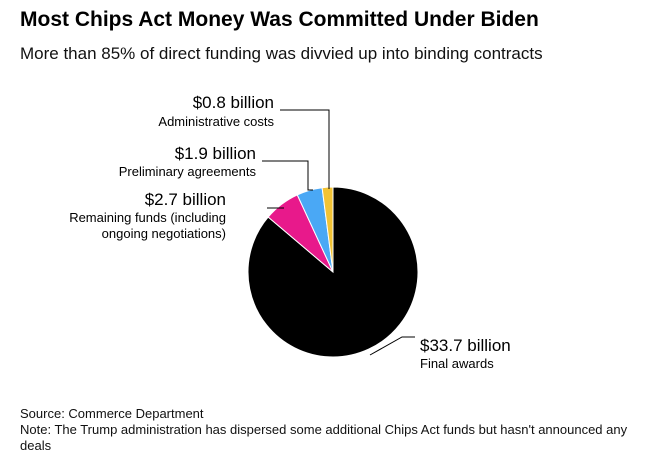 The height and width of the screenshot is (462, 650). I want to click on category-label-remaining-funds-including-ongoing-negotiations-1: Remaining funds (including, so click(147, 217).